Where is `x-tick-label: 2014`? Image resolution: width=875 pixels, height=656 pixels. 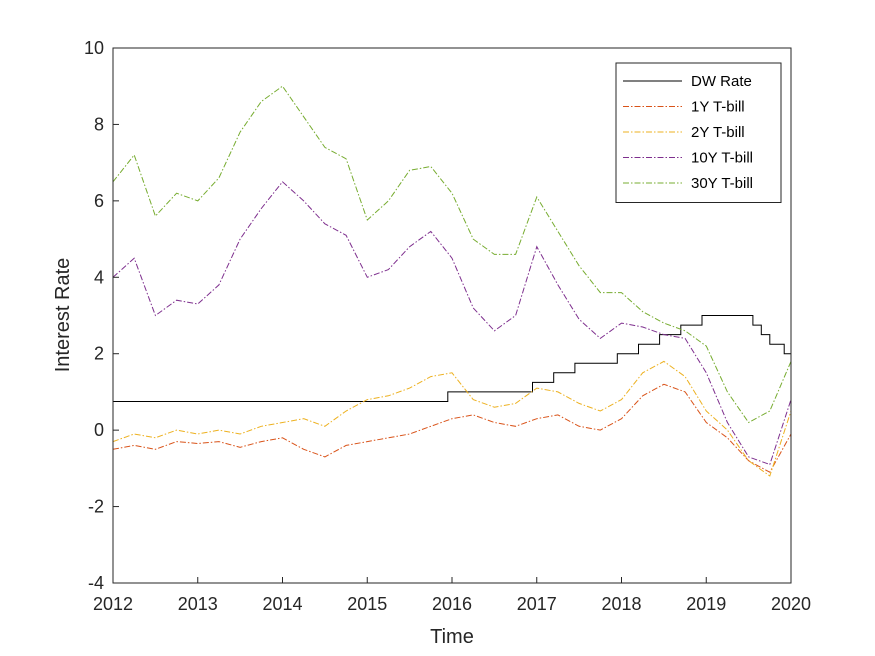
x-tick-label: 2014 is located at coordinates (282, 604).